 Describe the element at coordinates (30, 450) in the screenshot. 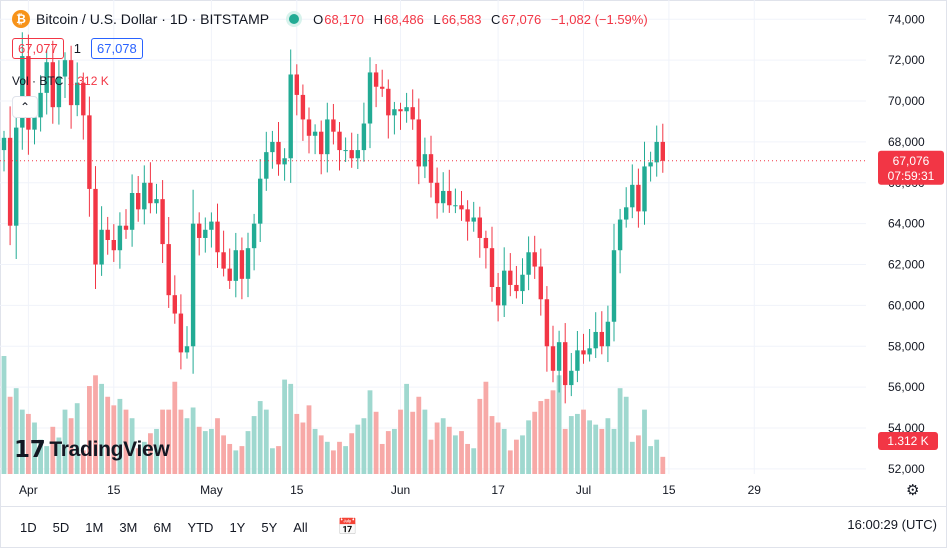

I see `tradingview-logo-icon: 17` at that location.